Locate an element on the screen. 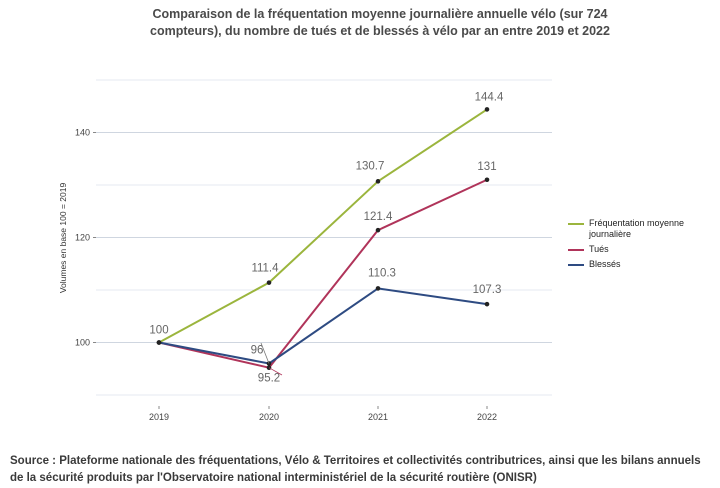  legend-label: Fréquentation moyenne journalière is located at coordinates (637, 228).